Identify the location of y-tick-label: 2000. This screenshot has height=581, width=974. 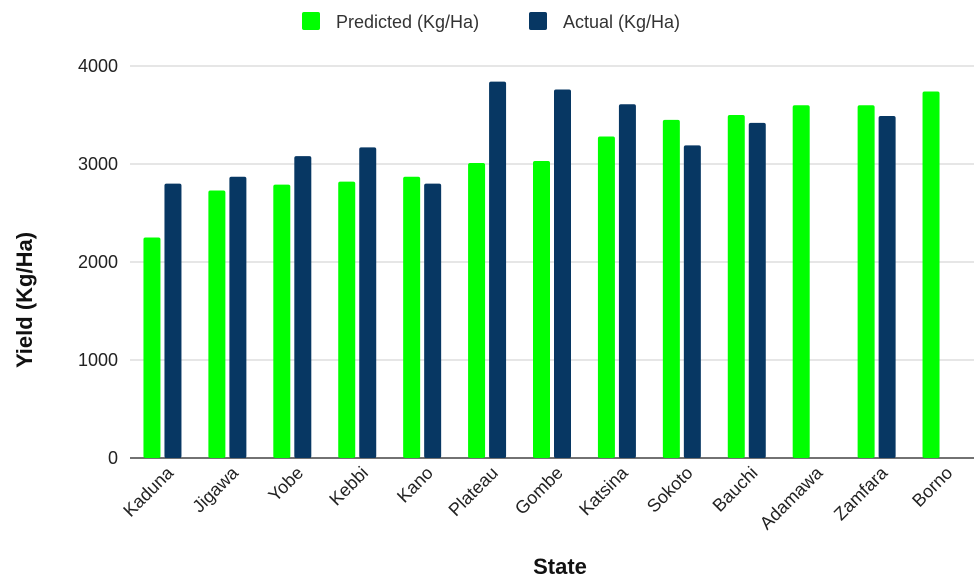
(98, 262).